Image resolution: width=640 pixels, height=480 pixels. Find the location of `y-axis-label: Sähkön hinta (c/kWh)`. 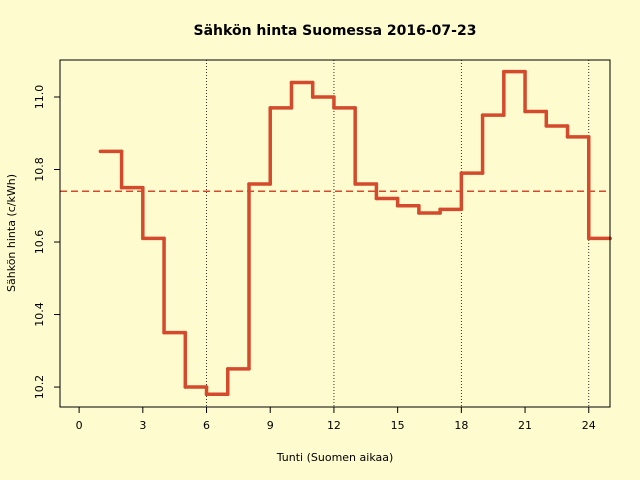

y-axis-label: Sähkön hinta (c/kWh) is located at coordinates (11, 233).